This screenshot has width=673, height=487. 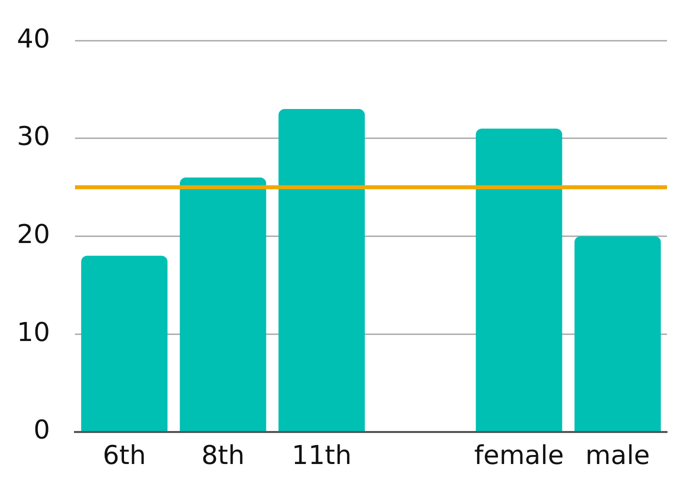 What do you see at coordinates (33, 333) in the screenshot?
I see `y-tick-label: 10` at bounding box center [33, 333].